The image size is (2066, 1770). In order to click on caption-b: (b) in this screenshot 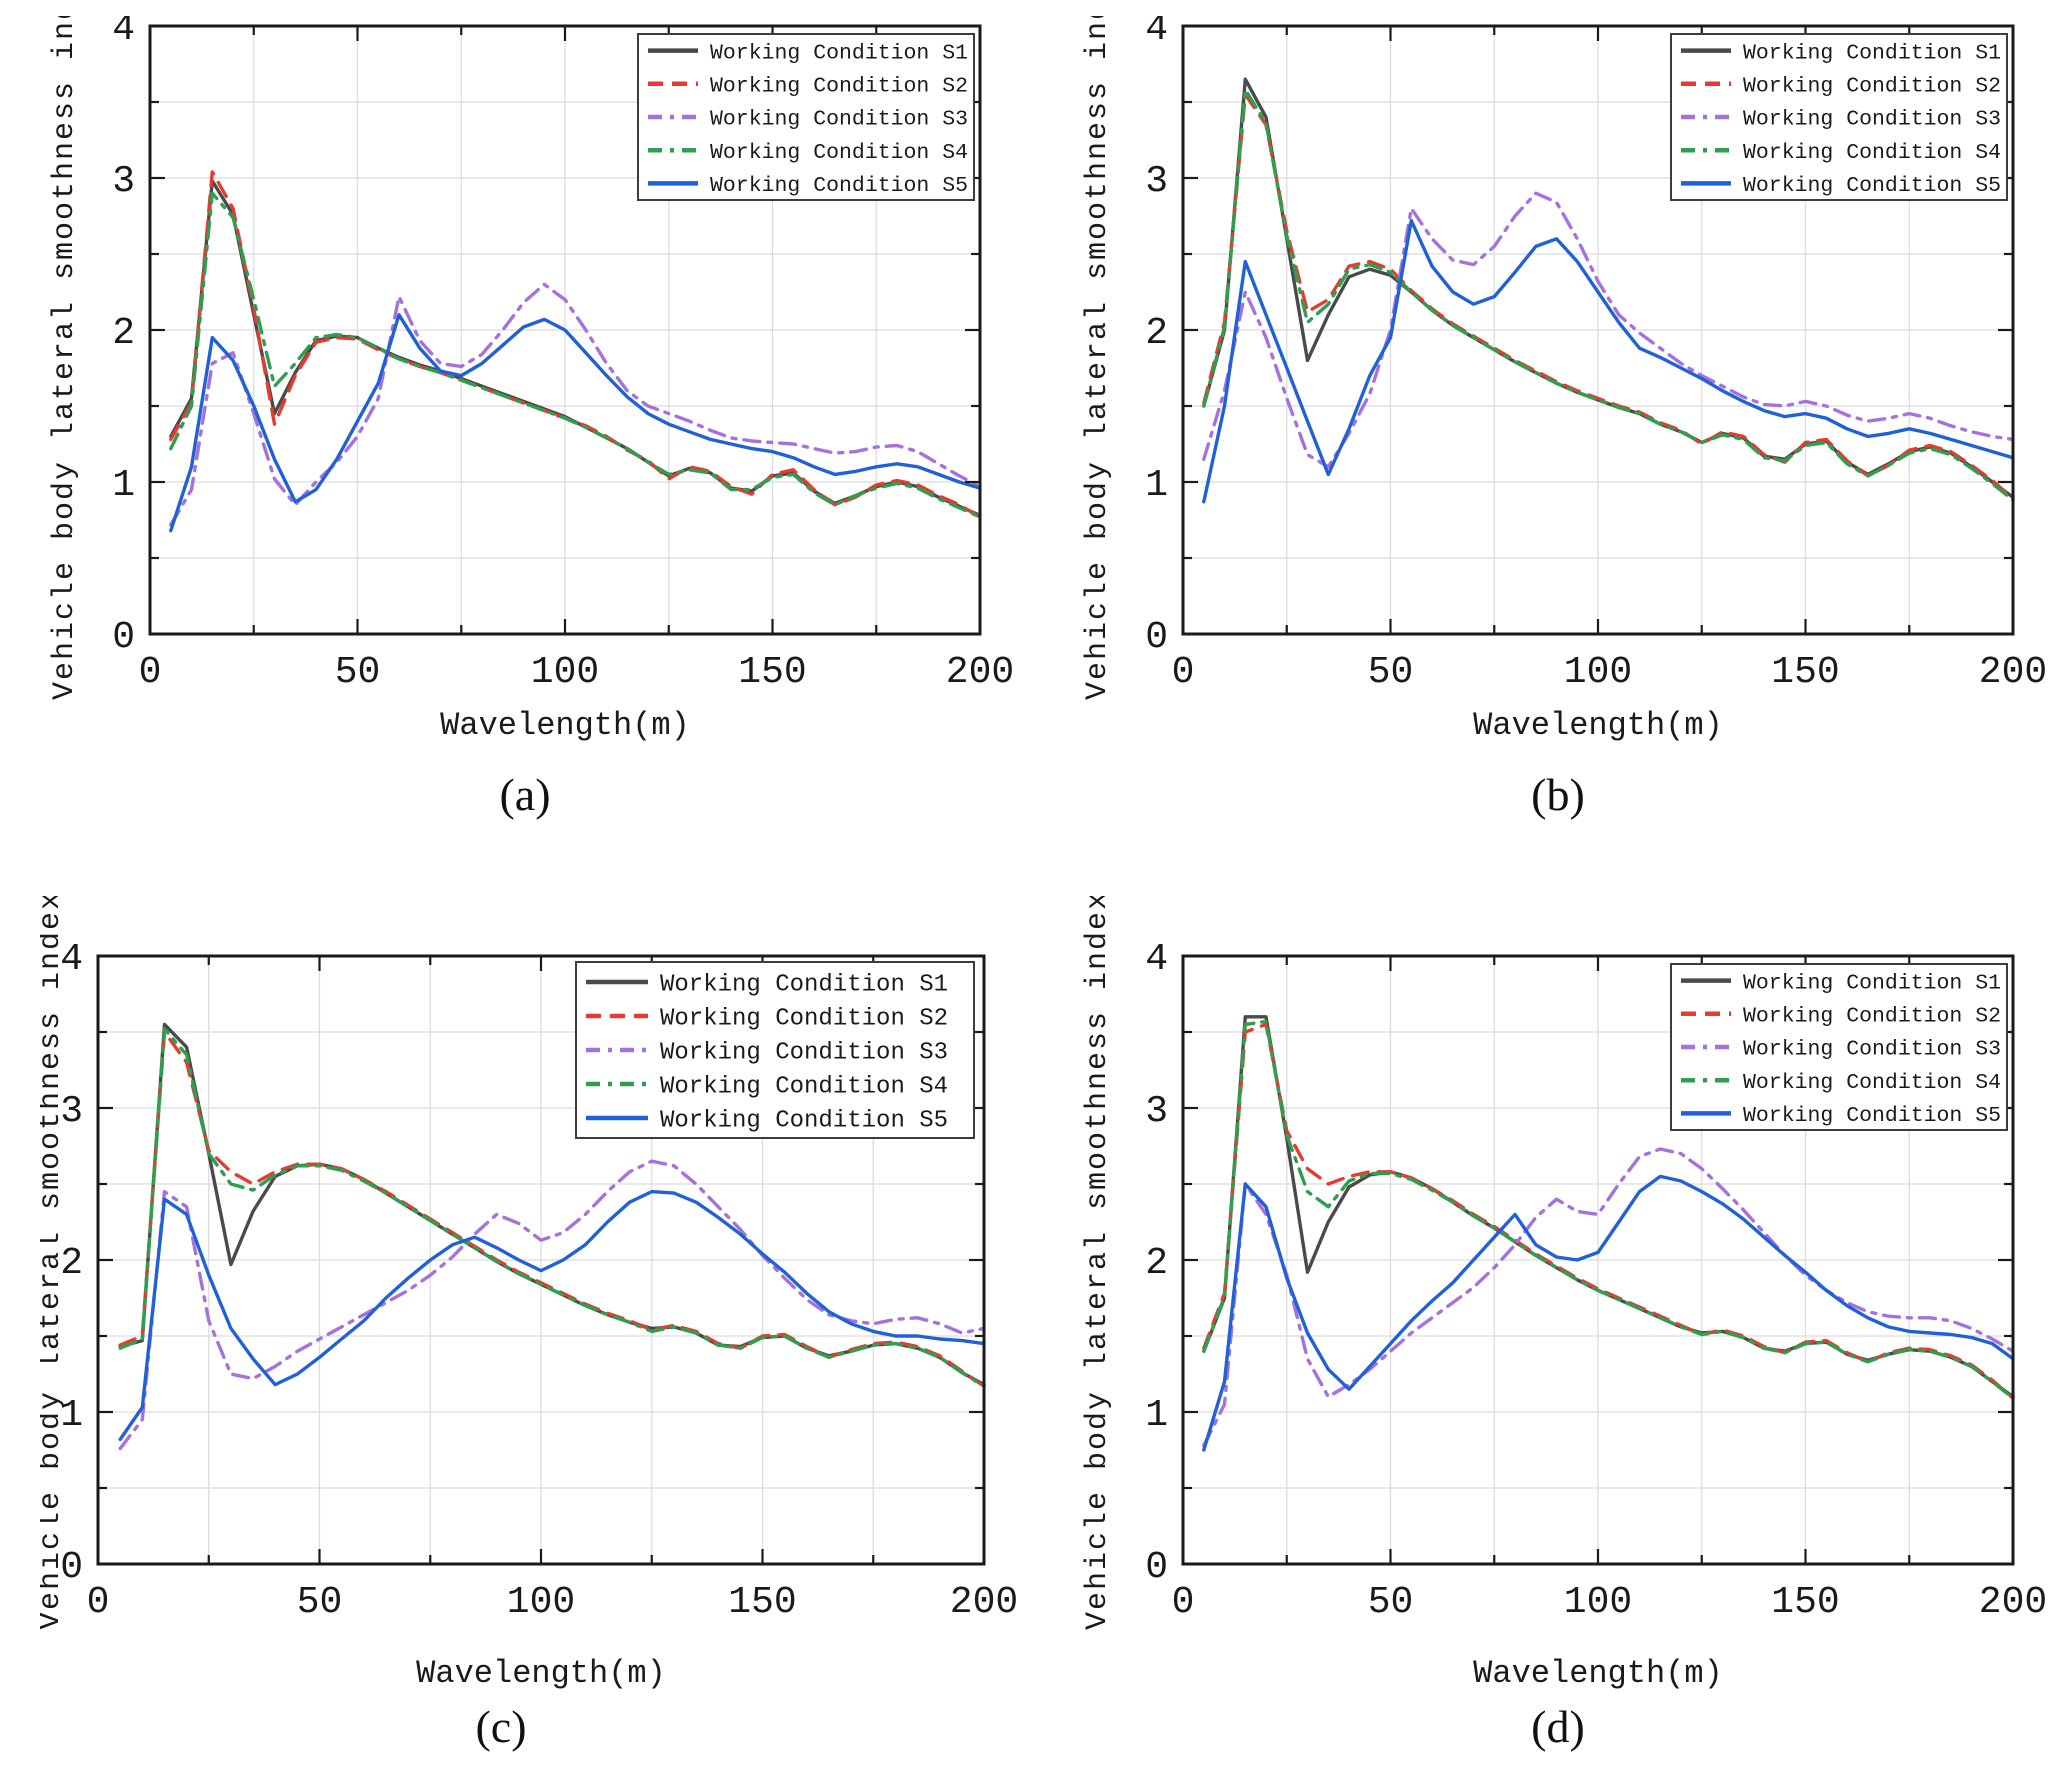, I will do `click(1558, 794)`.